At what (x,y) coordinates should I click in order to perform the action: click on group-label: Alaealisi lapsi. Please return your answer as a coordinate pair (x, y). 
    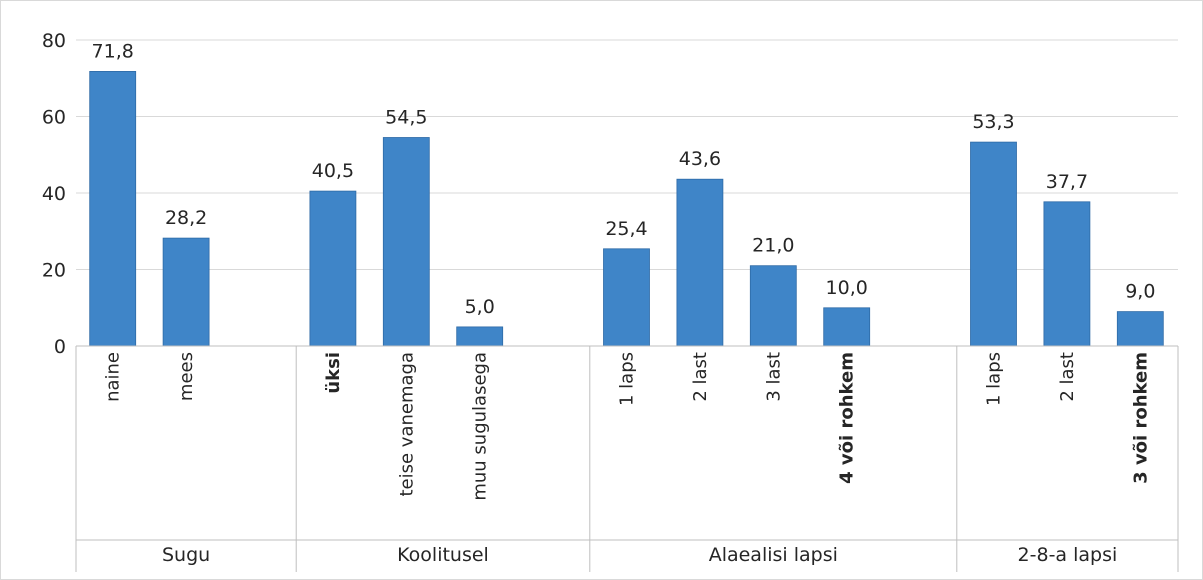
    Looking at the image, I should click on (773, 555).